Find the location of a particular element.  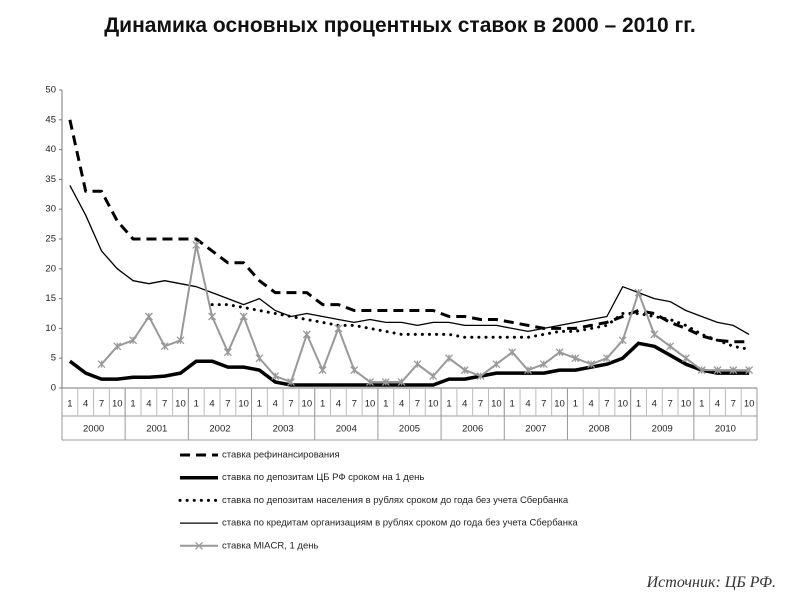

legend-label: ставка рефинансирования is located at coordinates (281, 455).